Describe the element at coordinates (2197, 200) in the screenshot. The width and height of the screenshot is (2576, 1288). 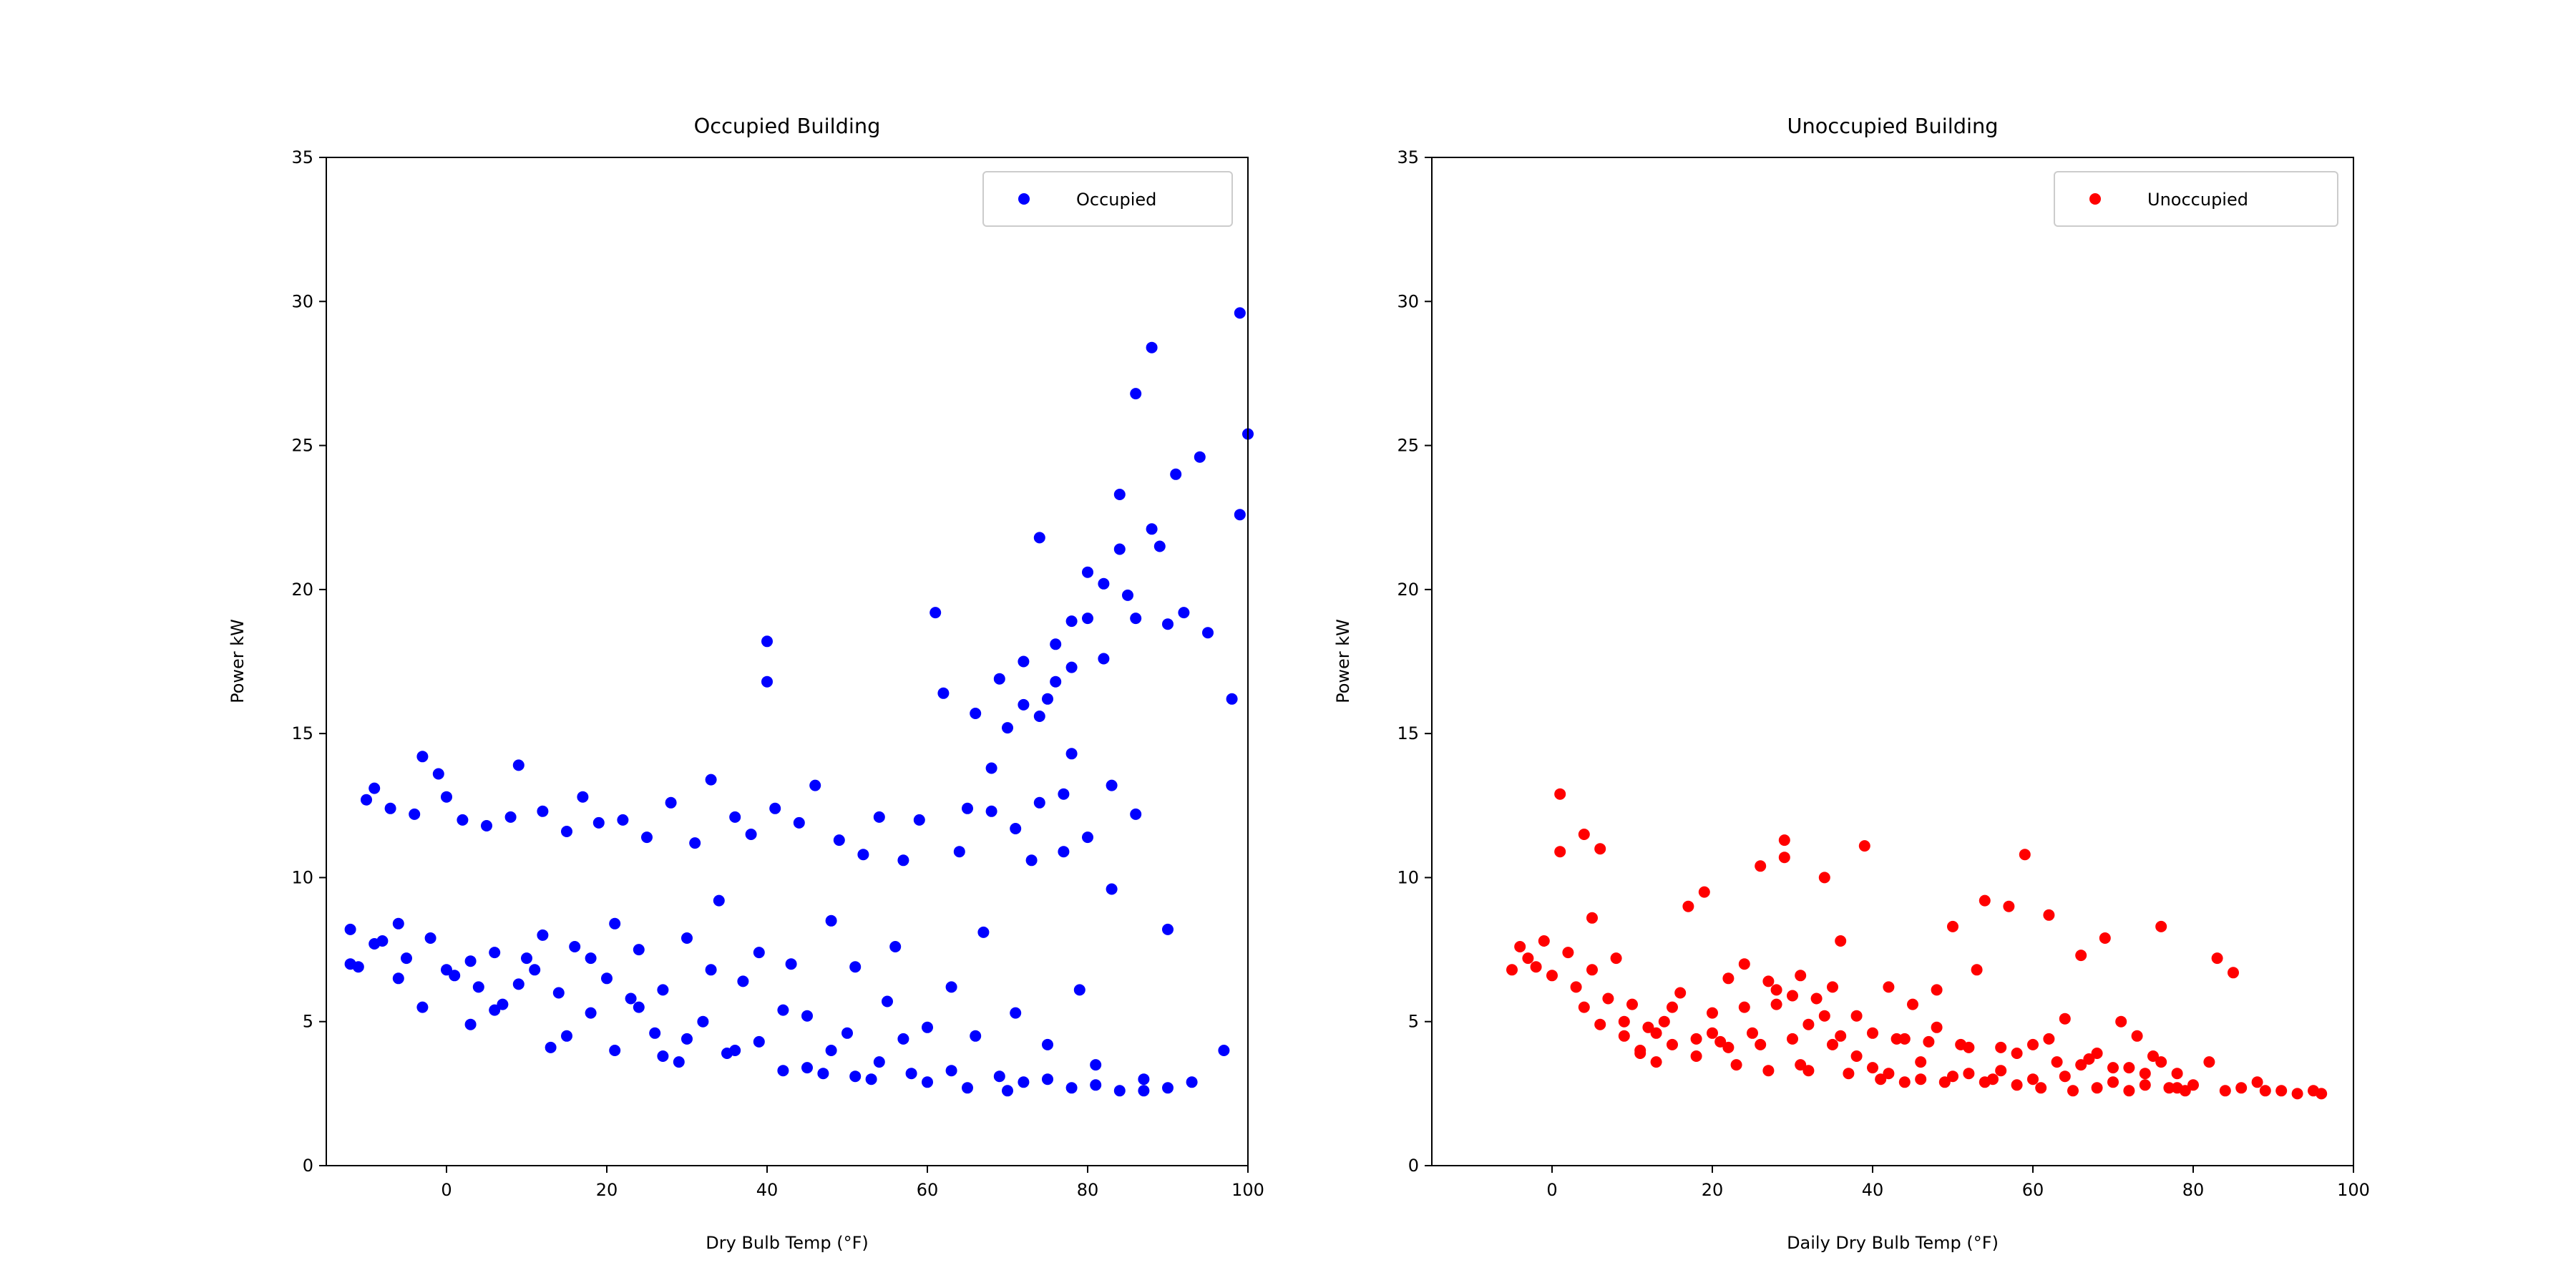
I see `legend-label: Unoccupied` at that location.